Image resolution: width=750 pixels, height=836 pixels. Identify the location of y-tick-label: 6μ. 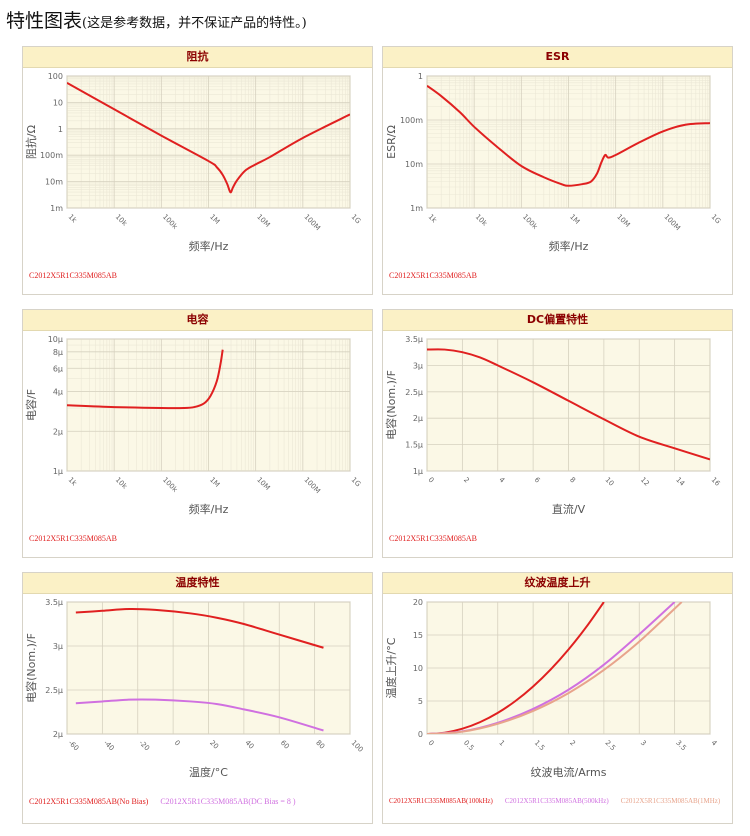
(58, 368).